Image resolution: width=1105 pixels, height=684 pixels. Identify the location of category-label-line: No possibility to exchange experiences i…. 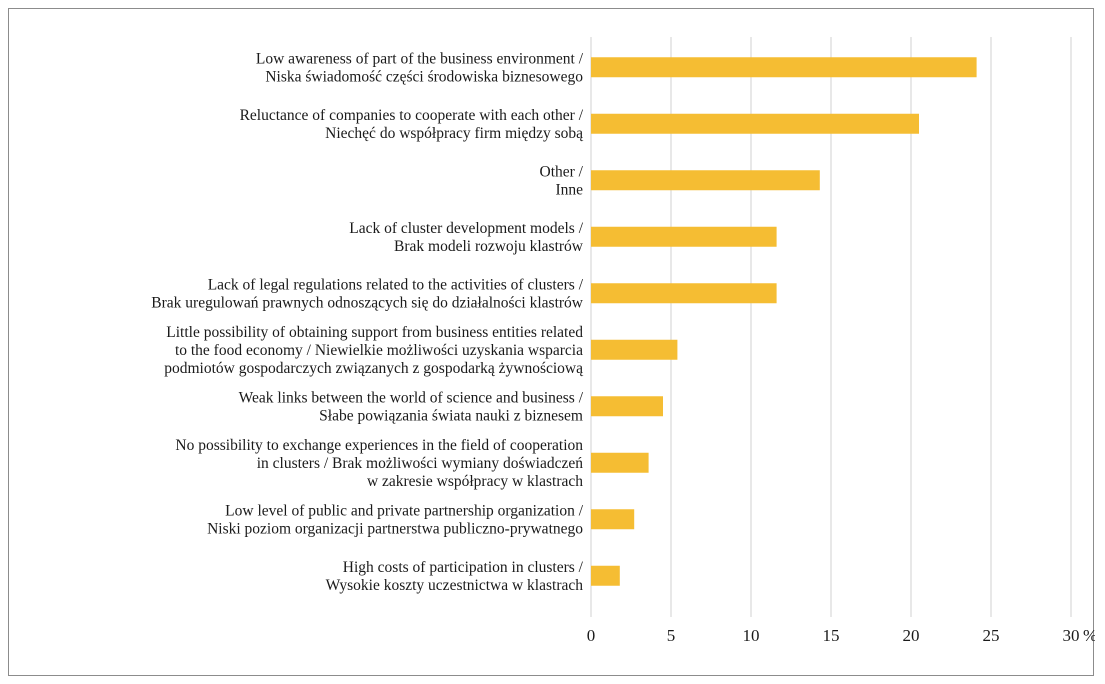
(379, 445).